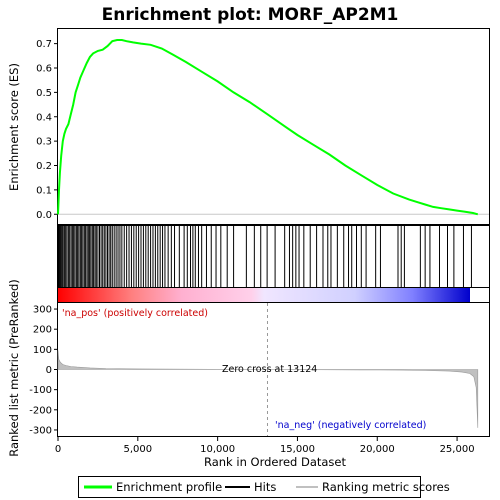  I want to click on metric-y-tick-label: -200, so click(40, 410).